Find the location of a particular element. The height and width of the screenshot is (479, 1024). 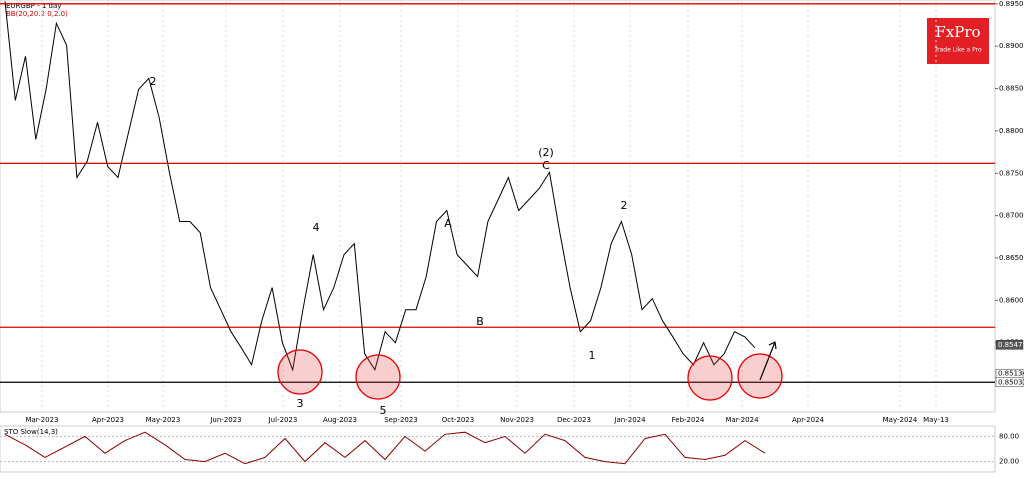

logo-box is located at coordinates (958, 41).